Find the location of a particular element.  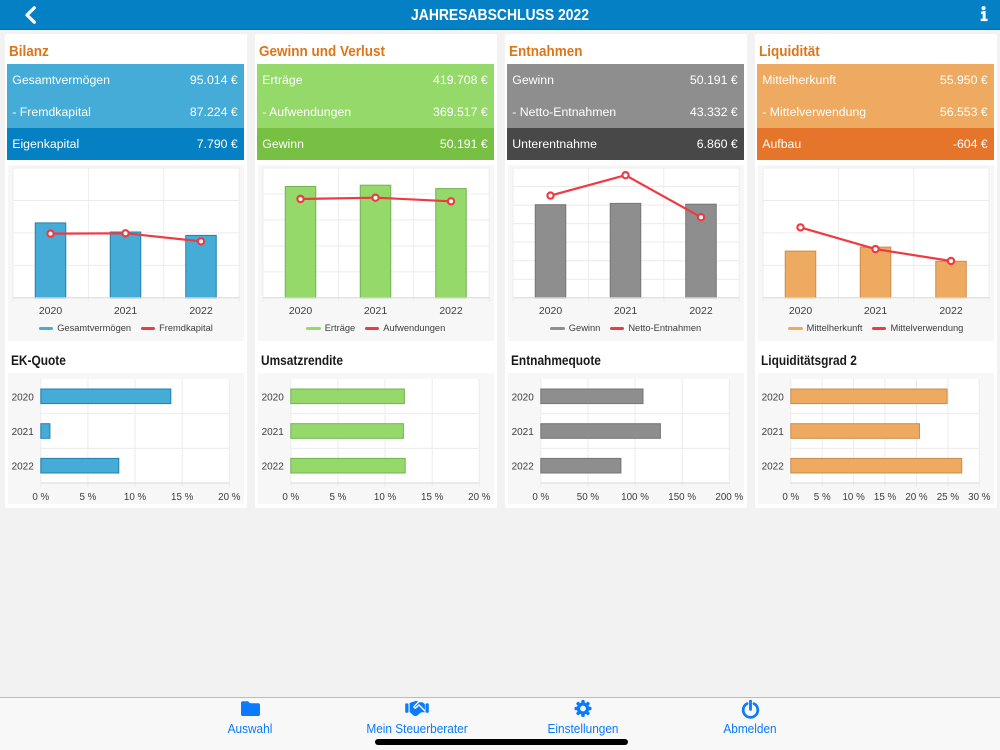

svg-text: 30 % is located at coordinates (979, 496).